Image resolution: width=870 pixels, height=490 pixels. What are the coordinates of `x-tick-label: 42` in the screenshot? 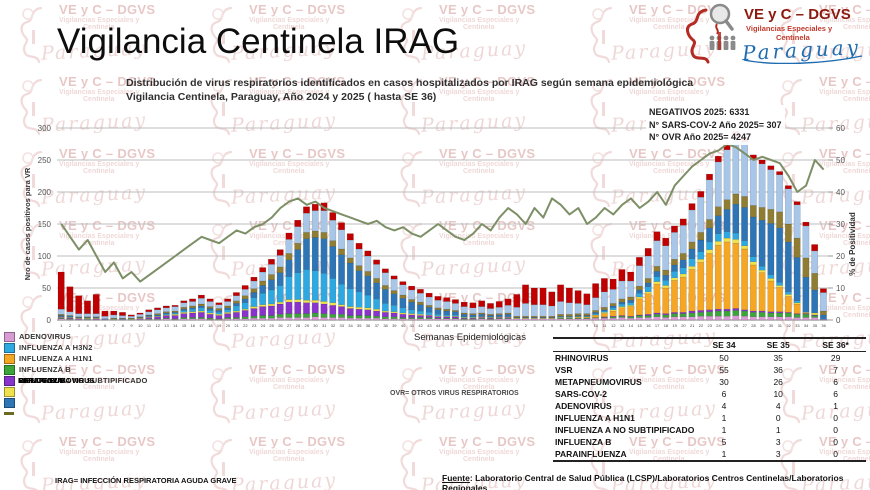 It's located at (420, 325).